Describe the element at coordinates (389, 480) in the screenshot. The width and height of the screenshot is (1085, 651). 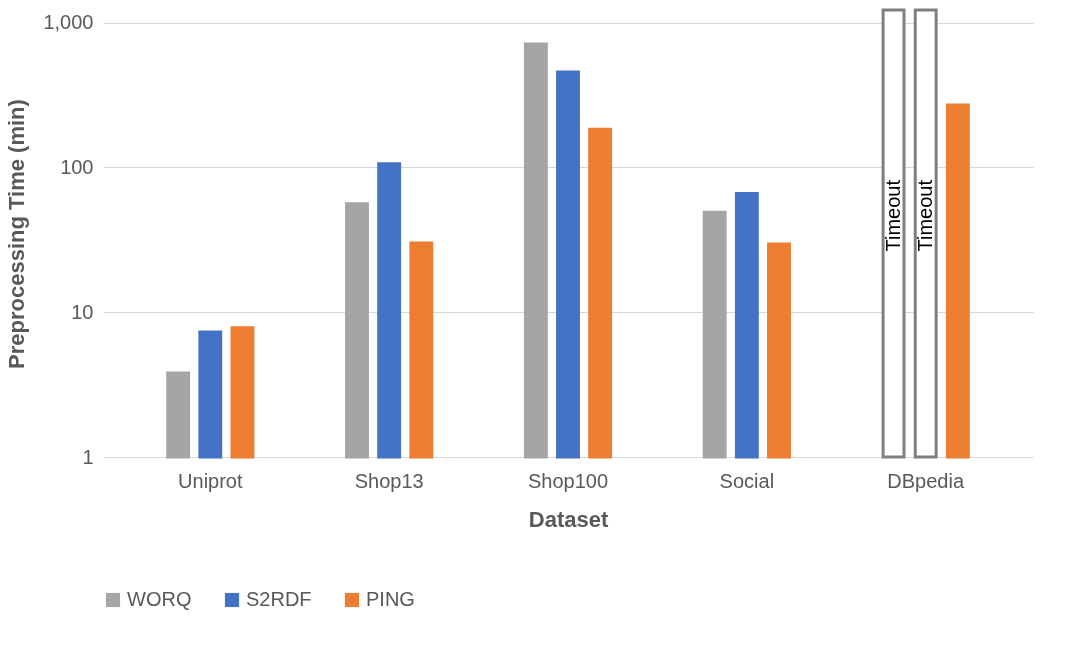
I see `x-tick-label: Shop13` at that location.